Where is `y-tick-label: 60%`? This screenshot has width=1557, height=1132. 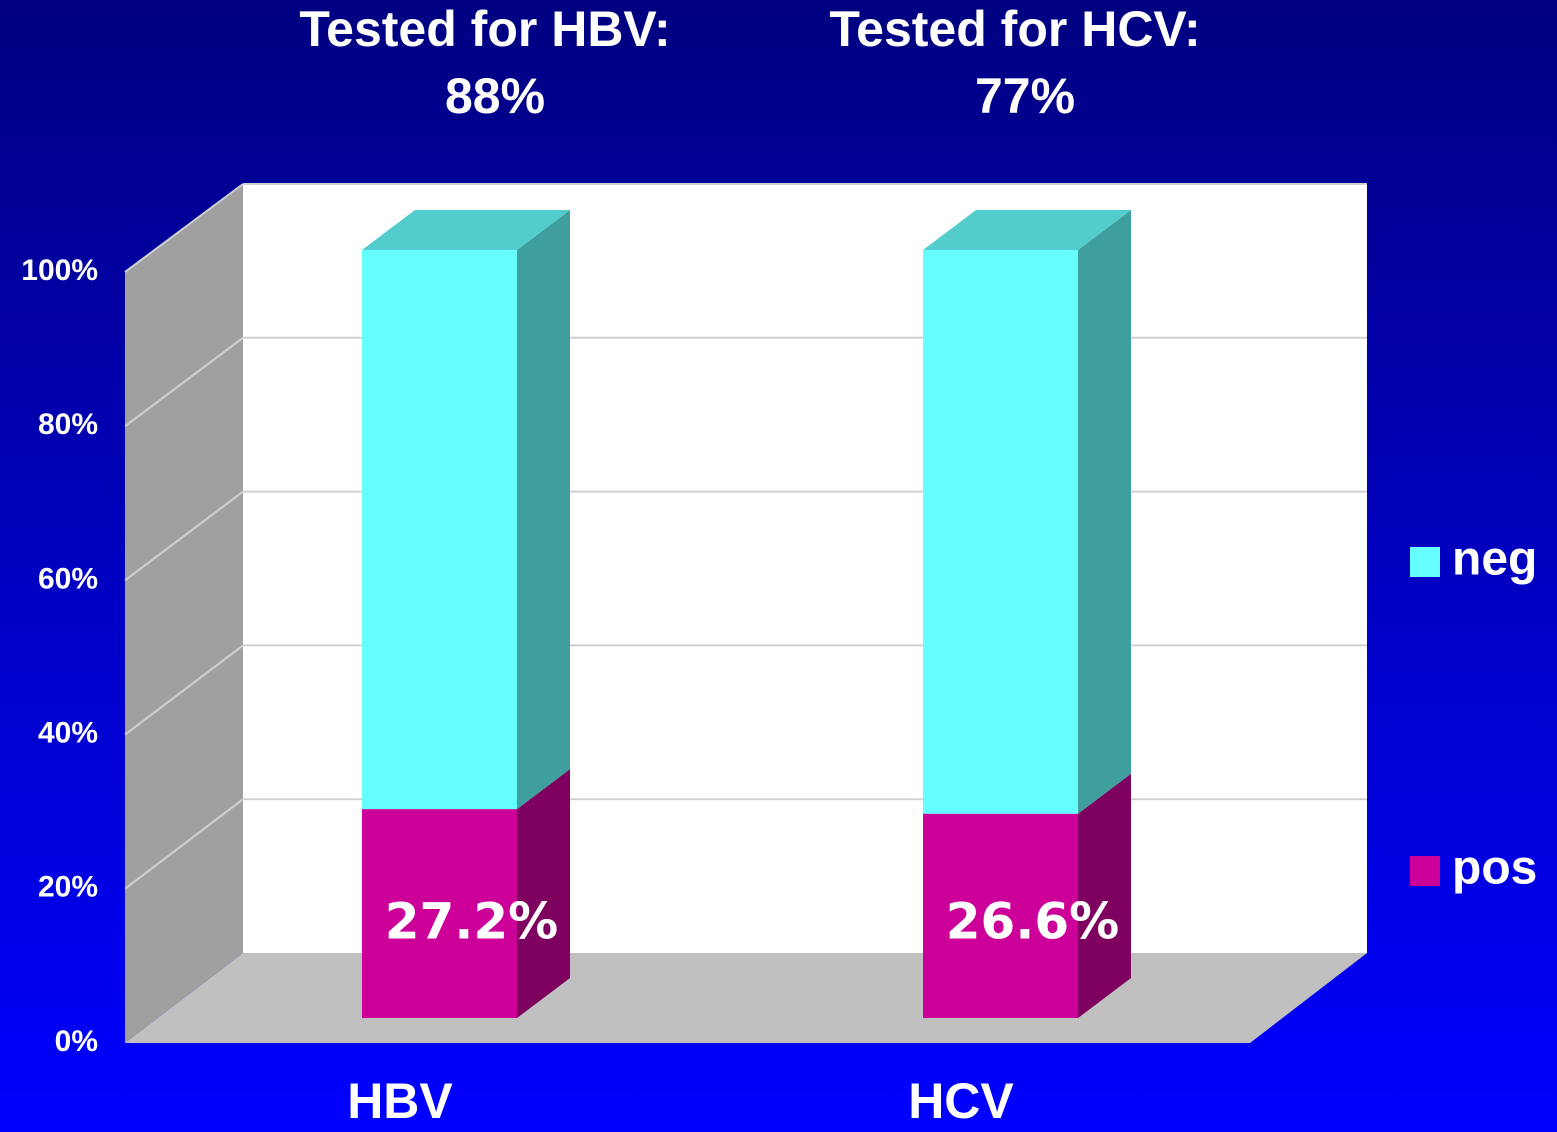
y-tick-label: 60% is located at coordinates (68, 578).